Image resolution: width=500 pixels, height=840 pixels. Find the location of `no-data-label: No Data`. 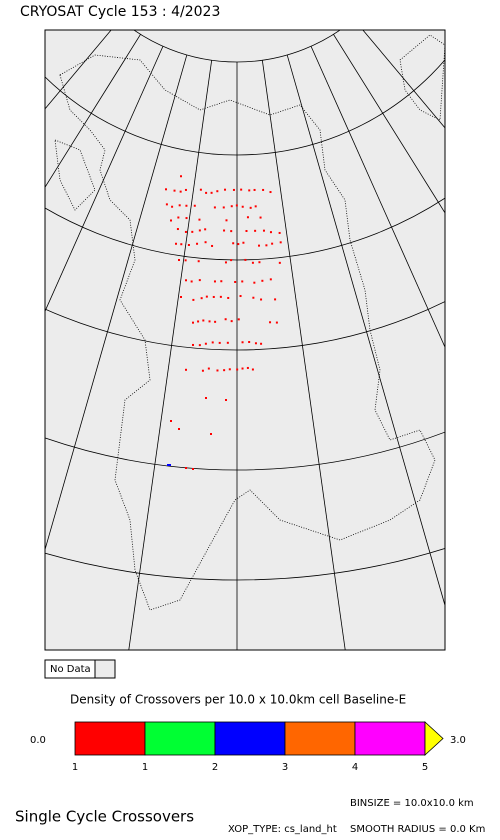

no-data-label: No Data is located at coordinates (70, 669).